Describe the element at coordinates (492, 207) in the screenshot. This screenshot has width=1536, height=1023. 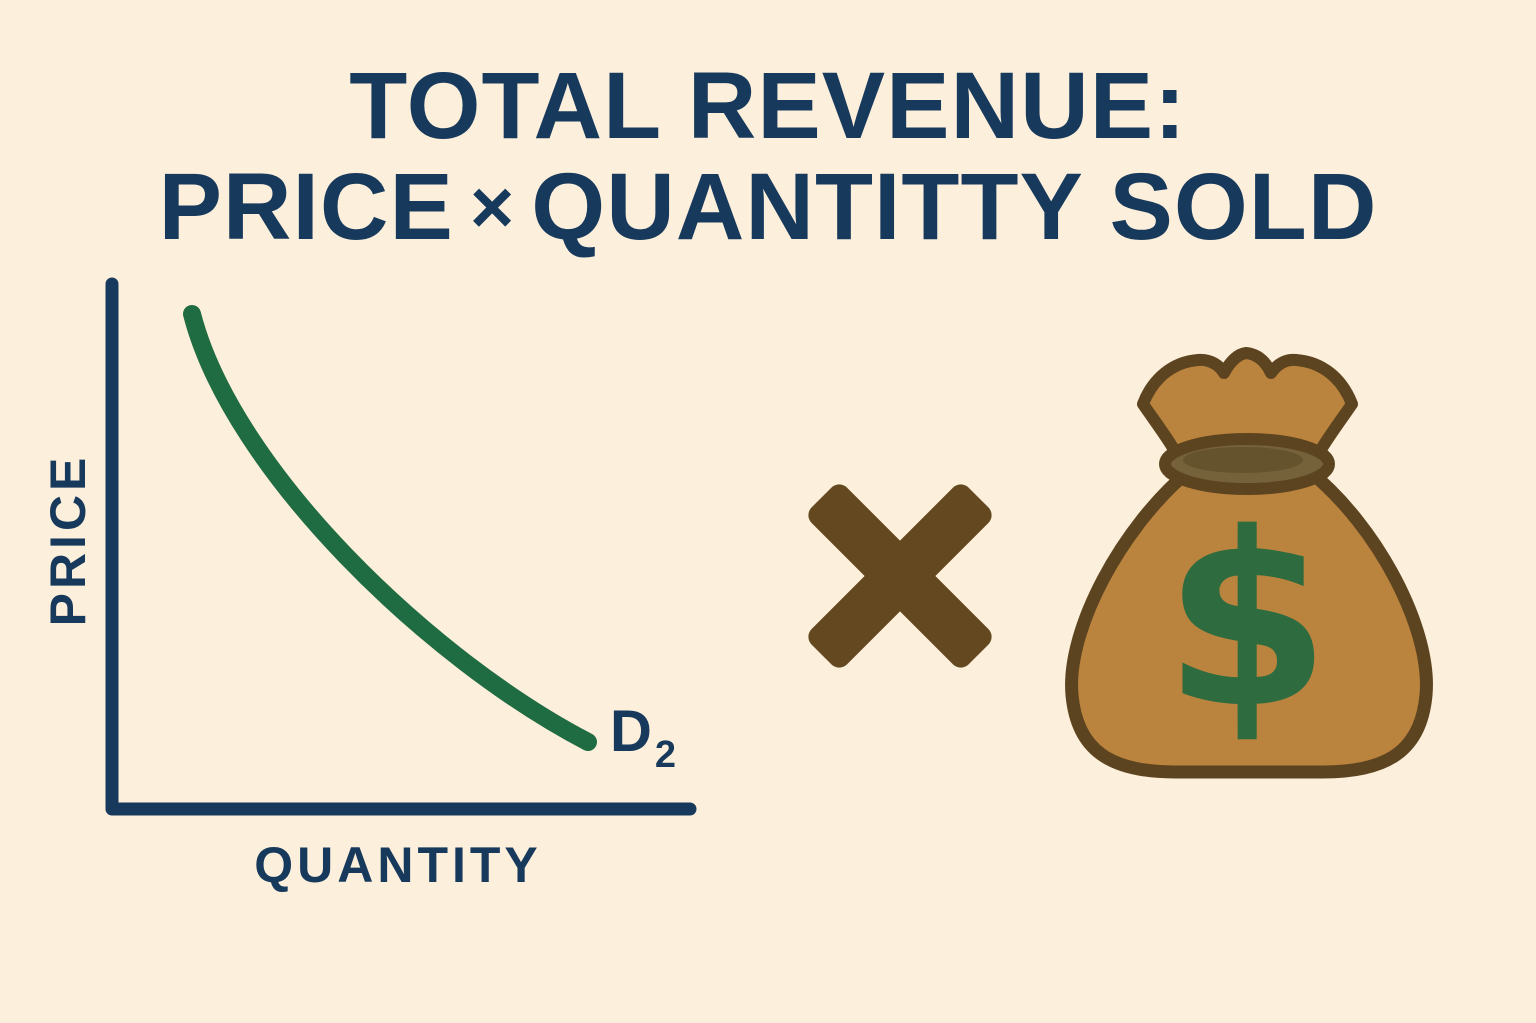
I see `title-multiply-symbol: ×` at that location.